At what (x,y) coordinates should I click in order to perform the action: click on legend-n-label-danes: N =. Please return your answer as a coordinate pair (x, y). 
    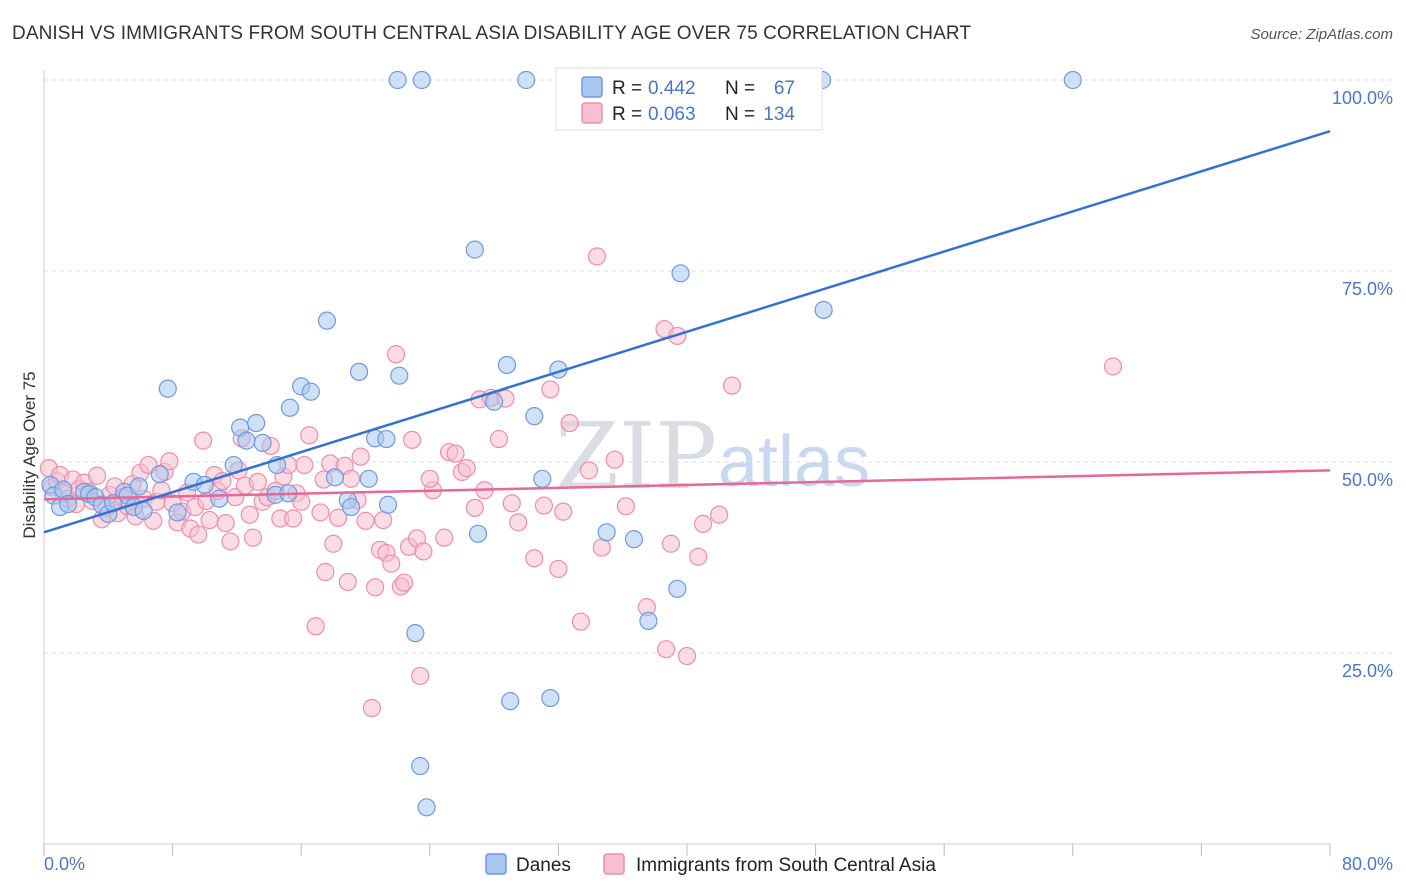
    Looking at the image, I should click on (740, 88).